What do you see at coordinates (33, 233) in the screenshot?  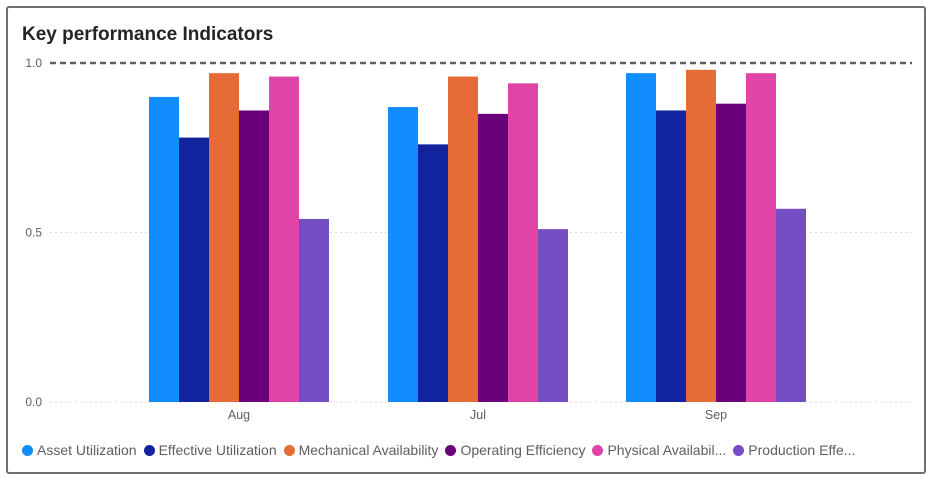 I see `y-tick-label: 0.5` at bounding box center [33, 233].